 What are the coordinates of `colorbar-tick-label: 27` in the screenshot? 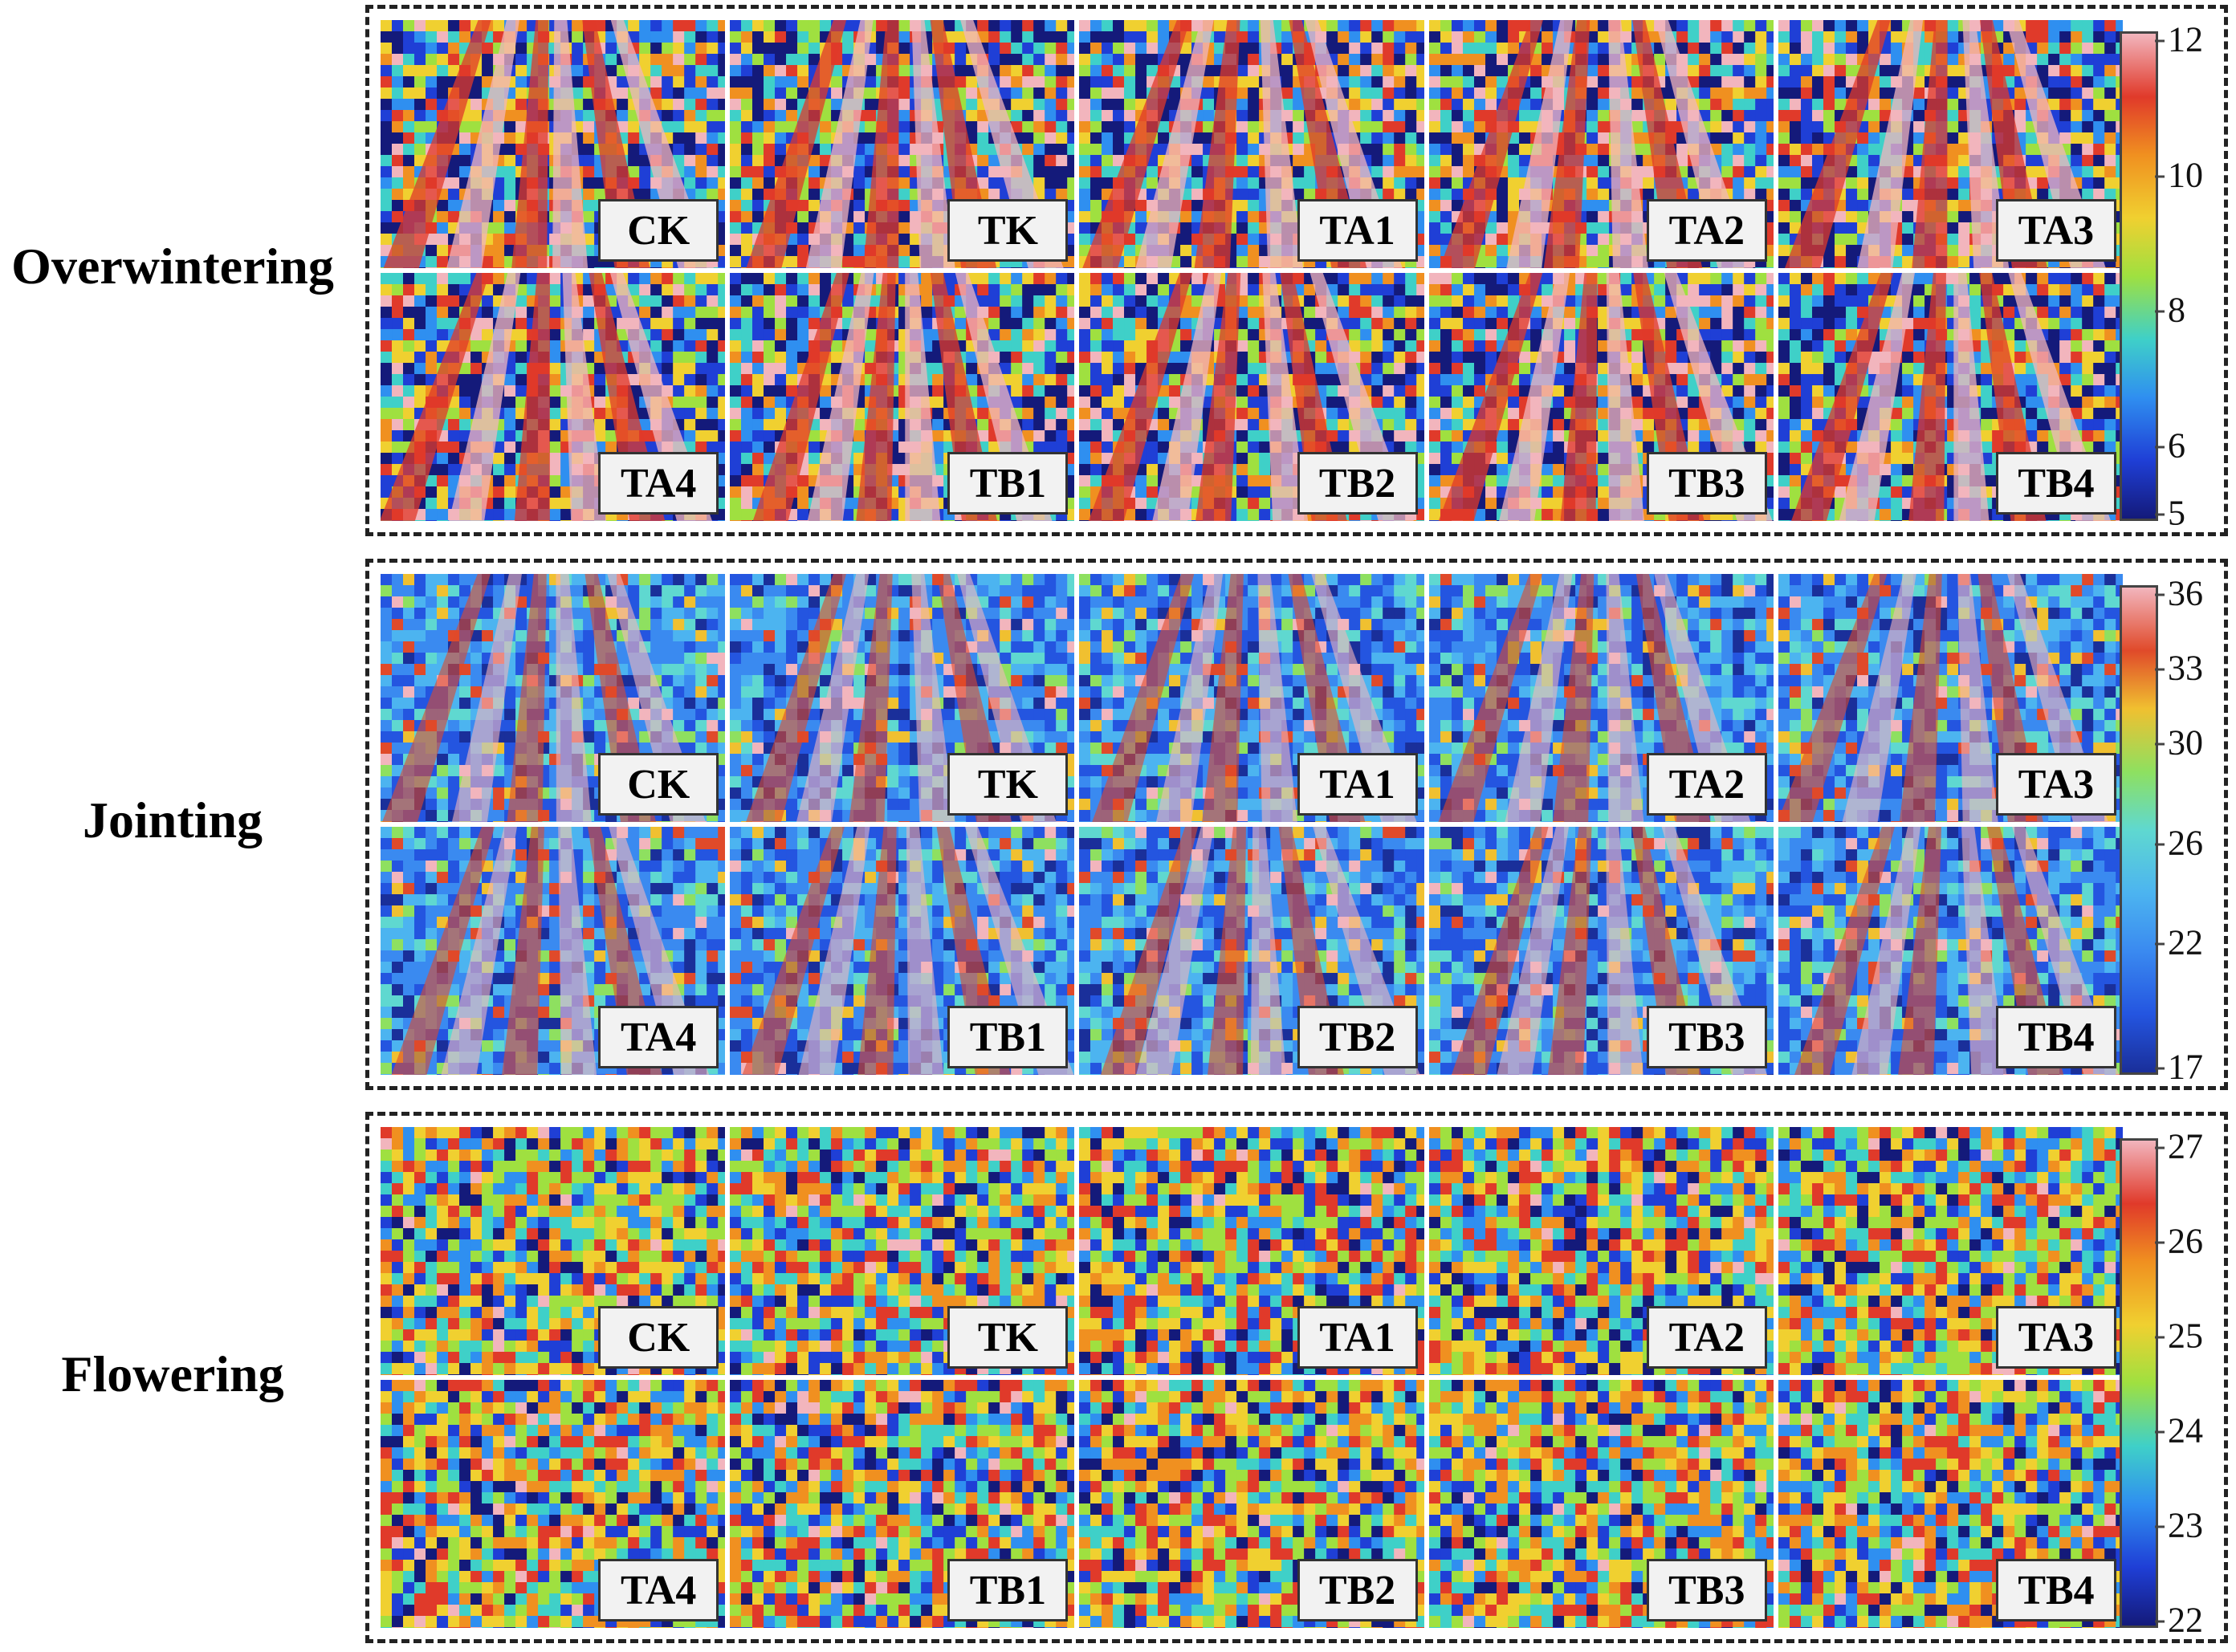 It's located at (2179, 1146).